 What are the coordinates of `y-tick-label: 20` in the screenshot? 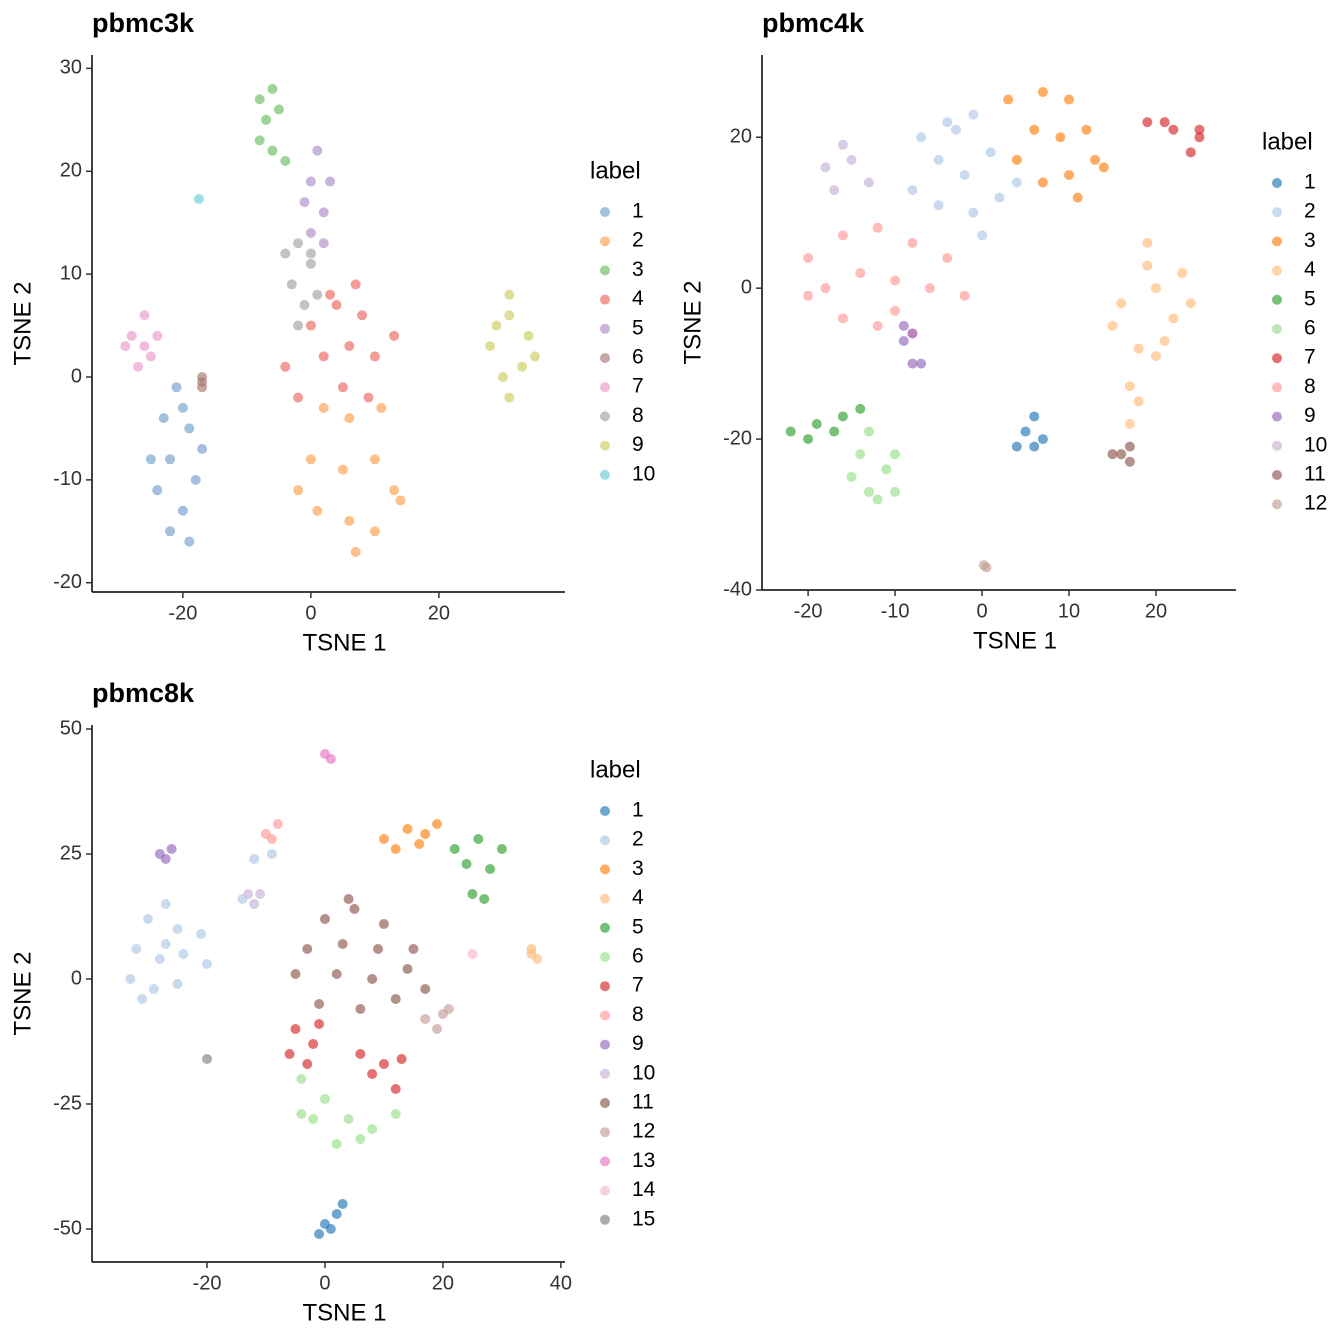 It's located at (71, 171).